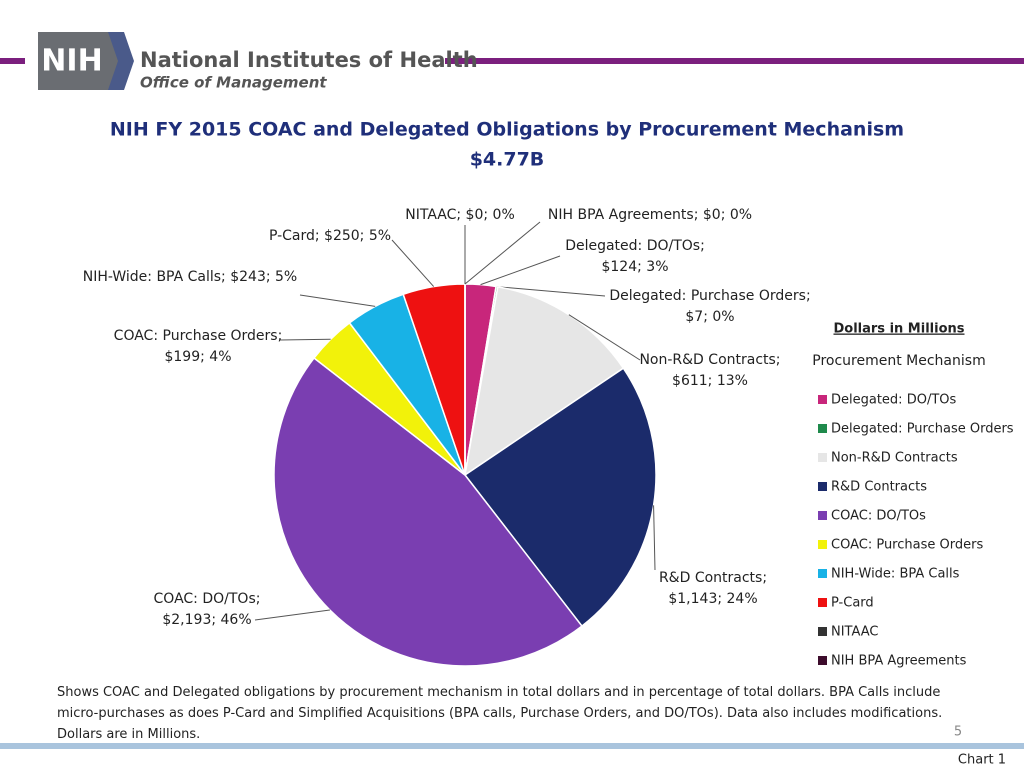 The height and width of the screenshot is (768, 1024). I want to click on data-label: NITAAC; $0; 0%, so click(460, 215).